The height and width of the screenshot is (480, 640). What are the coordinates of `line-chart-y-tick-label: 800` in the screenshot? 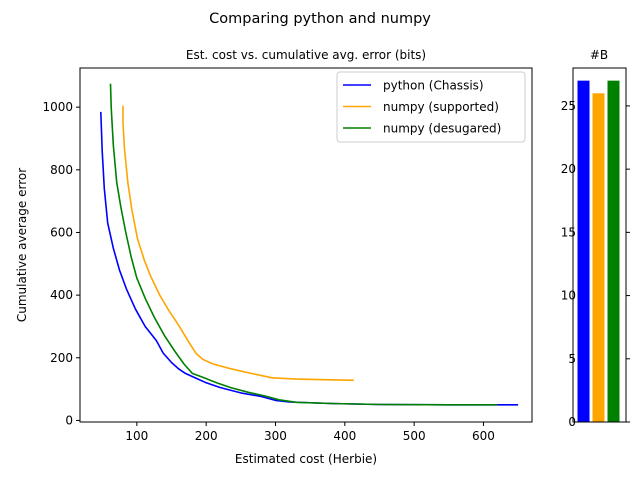 It's located at (61, 170).